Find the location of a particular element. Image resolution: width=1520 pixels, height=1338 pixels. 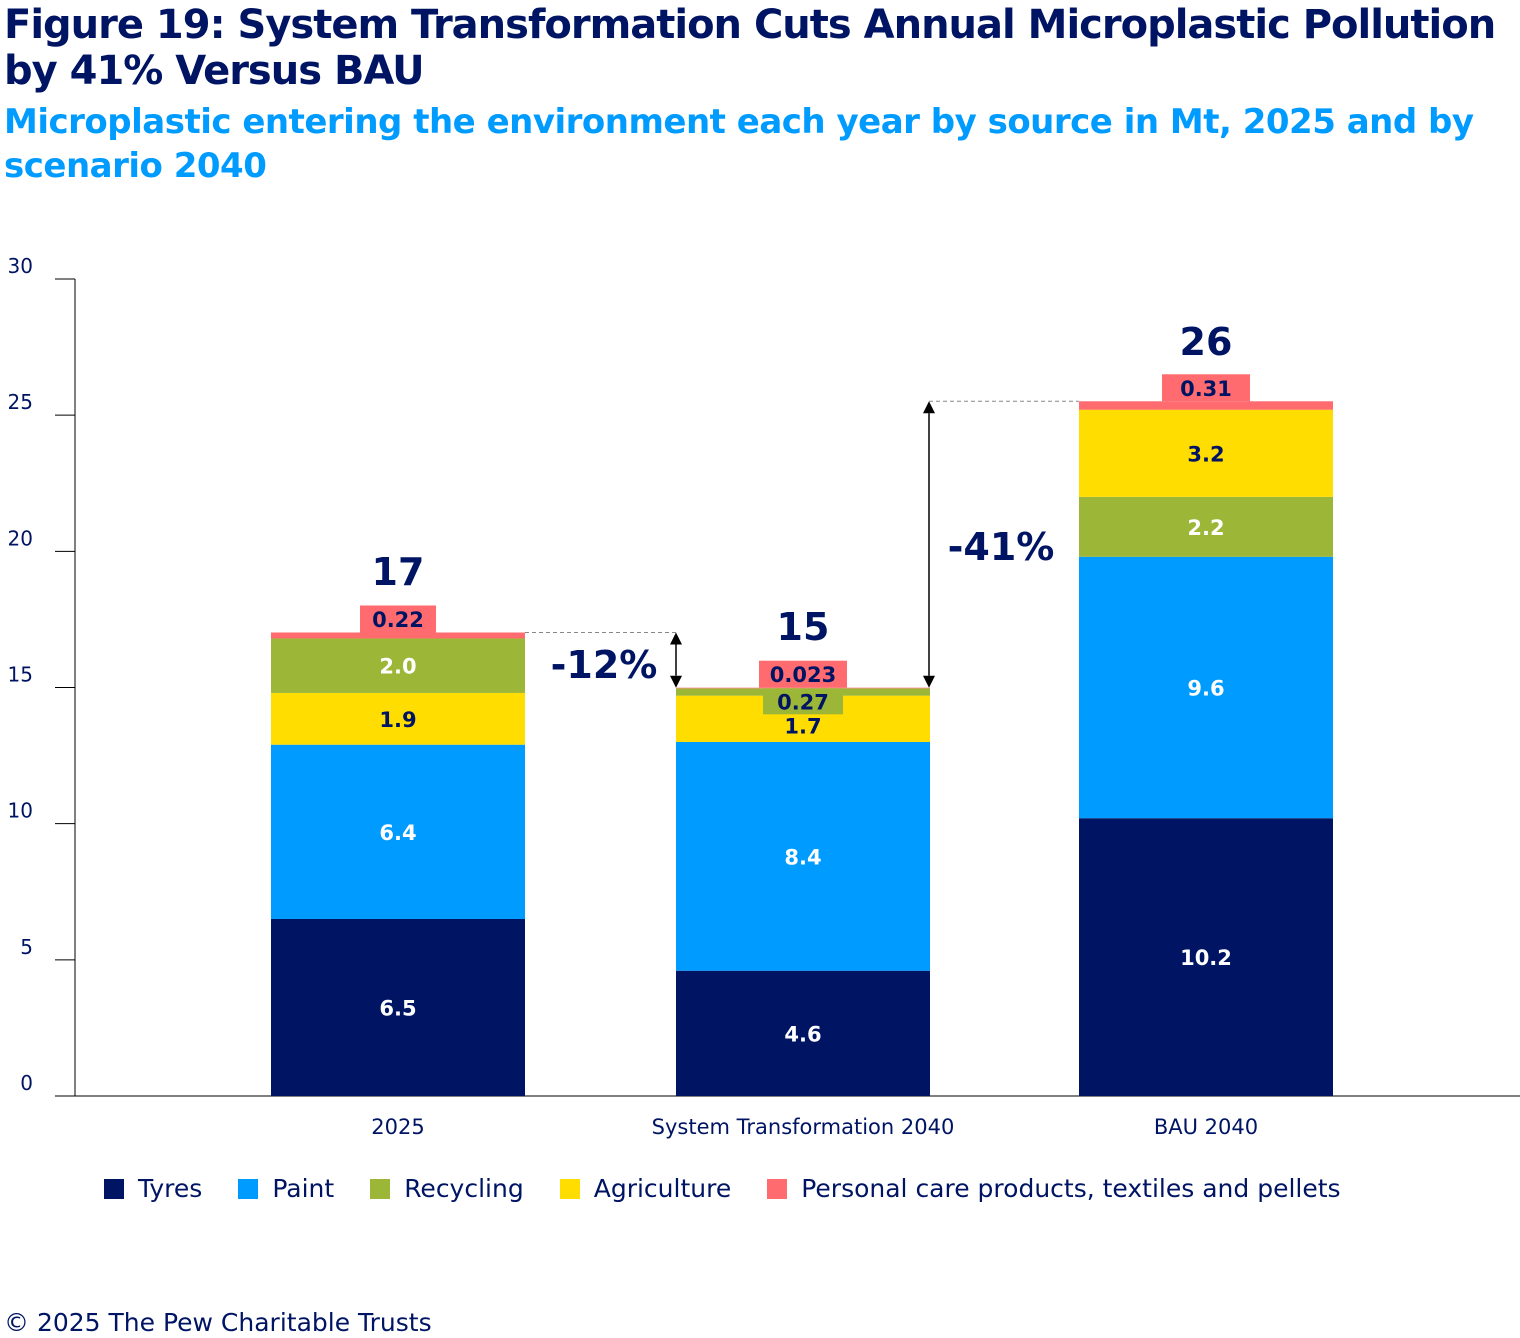

segment-value-label: 2.0 is located at coordinates (397, 667).